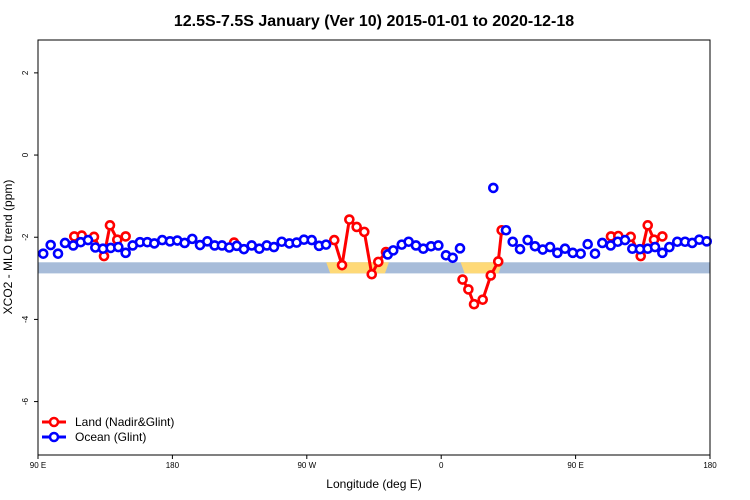  What do you see at coordinates (25, 237) in the screenshot?
I see `y-tick-label: -2` at bounding box center [25, 237].